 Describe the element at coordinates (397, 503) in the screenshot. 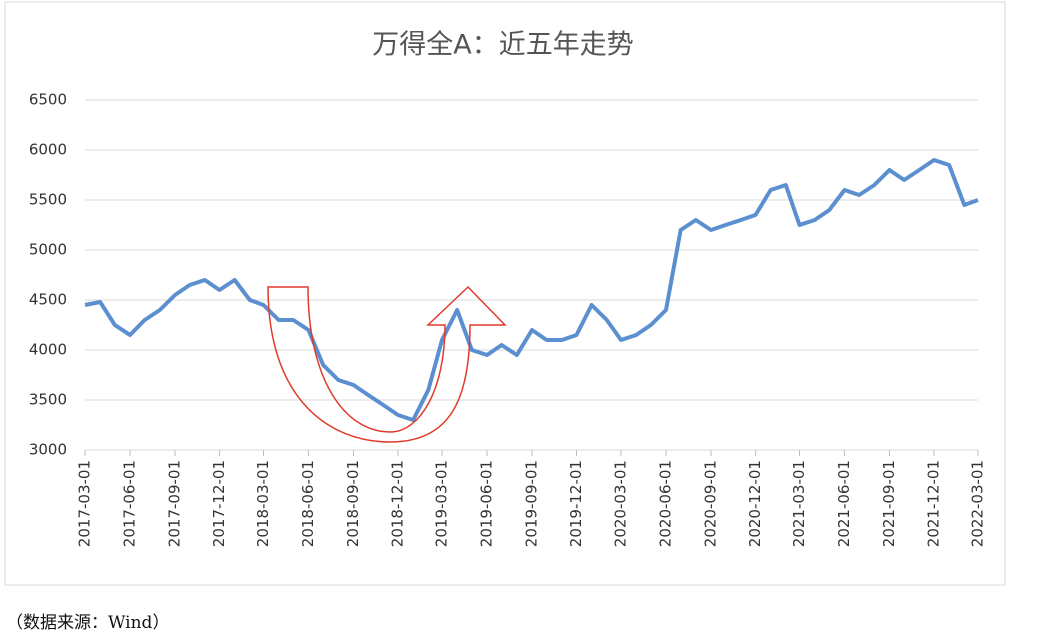

I see `x-tick-label: 2018-12-01` at that location.